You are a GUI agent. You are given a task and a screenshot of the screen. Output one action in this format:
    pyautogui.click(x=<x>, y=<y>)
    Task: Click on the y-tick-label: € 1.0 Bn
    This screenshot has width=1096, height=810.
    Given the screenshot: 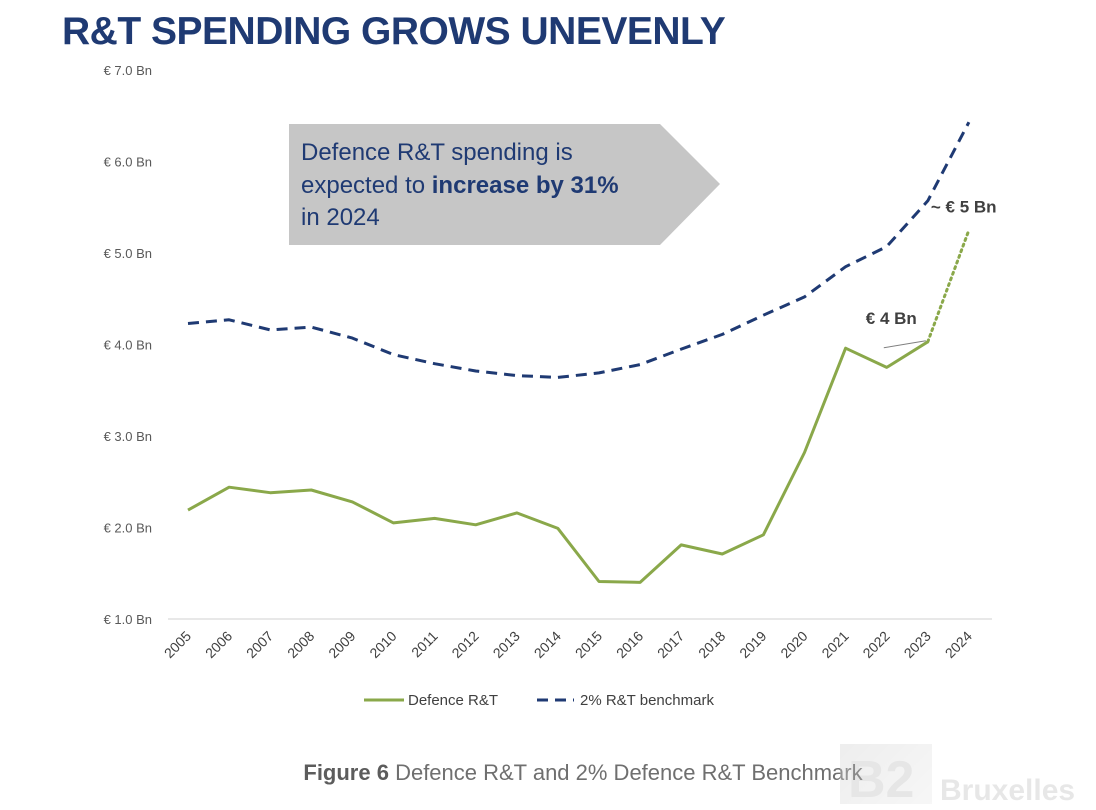 What is the action you would take?
    pyautogui.click(x=128, y=619)
    